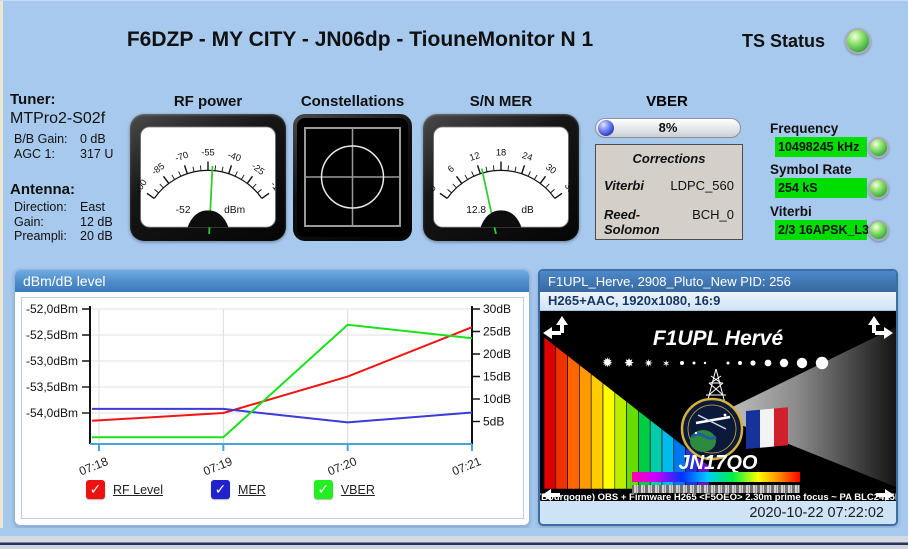 The width and height of the screenshot is (908, 549). What do you see at coordinates (466, 465) in the screenshot?
I see `svg-text: 07:21` at bounding box center [466, 465].